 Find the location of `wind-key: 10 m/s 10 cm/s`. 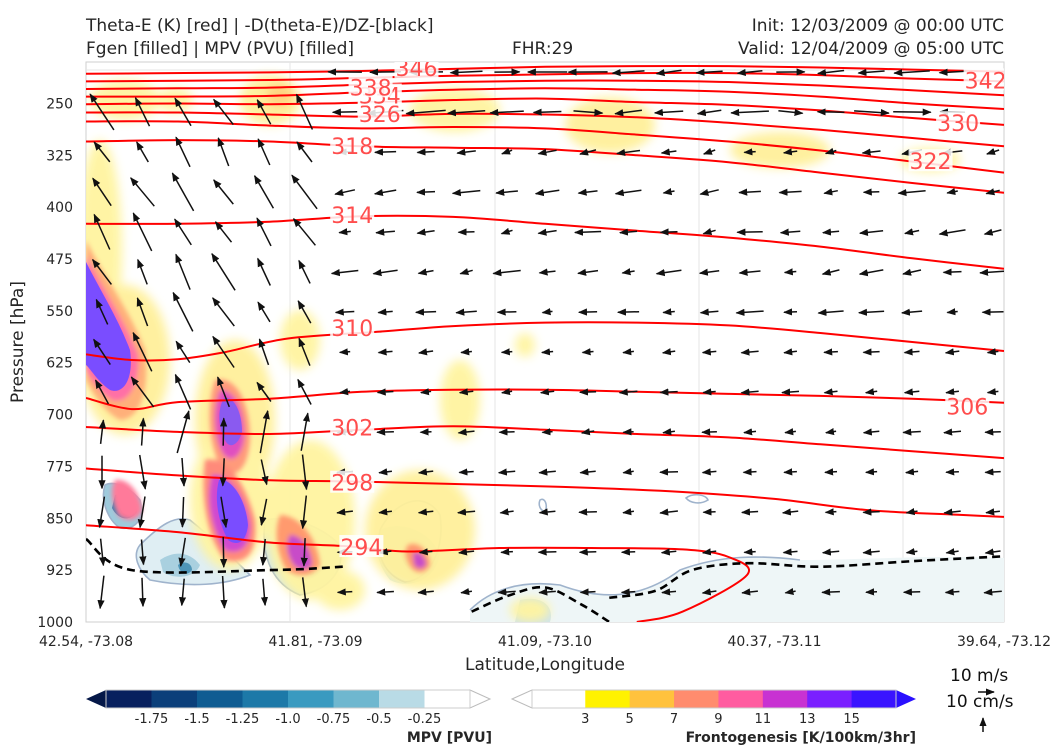

wind-key: 10 m/s 10 cm/s is located at coordinates (980, 699).